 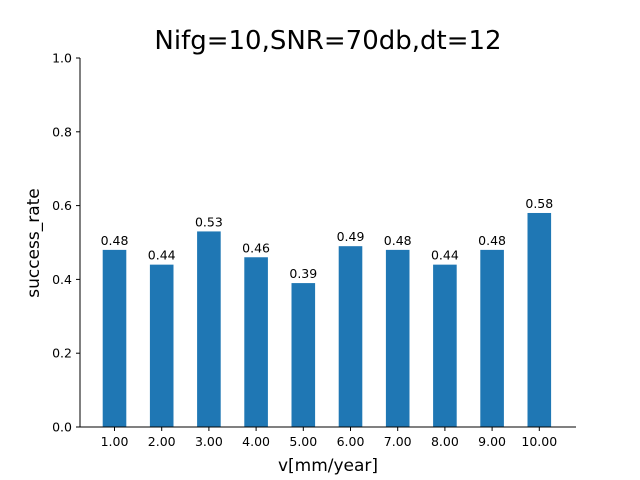 I want to click on y-tick-label: 0.0, so click(x=62, y=427).